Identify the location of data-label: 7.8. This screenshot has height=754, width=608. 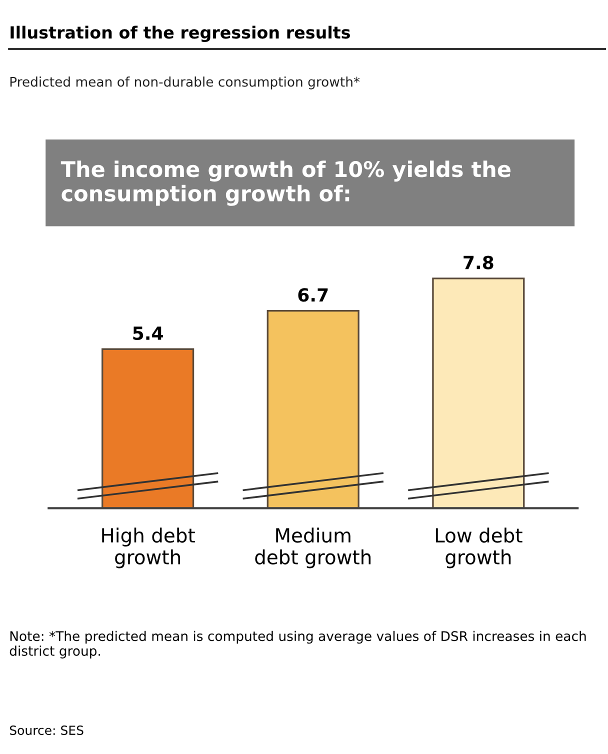
(479, 263).